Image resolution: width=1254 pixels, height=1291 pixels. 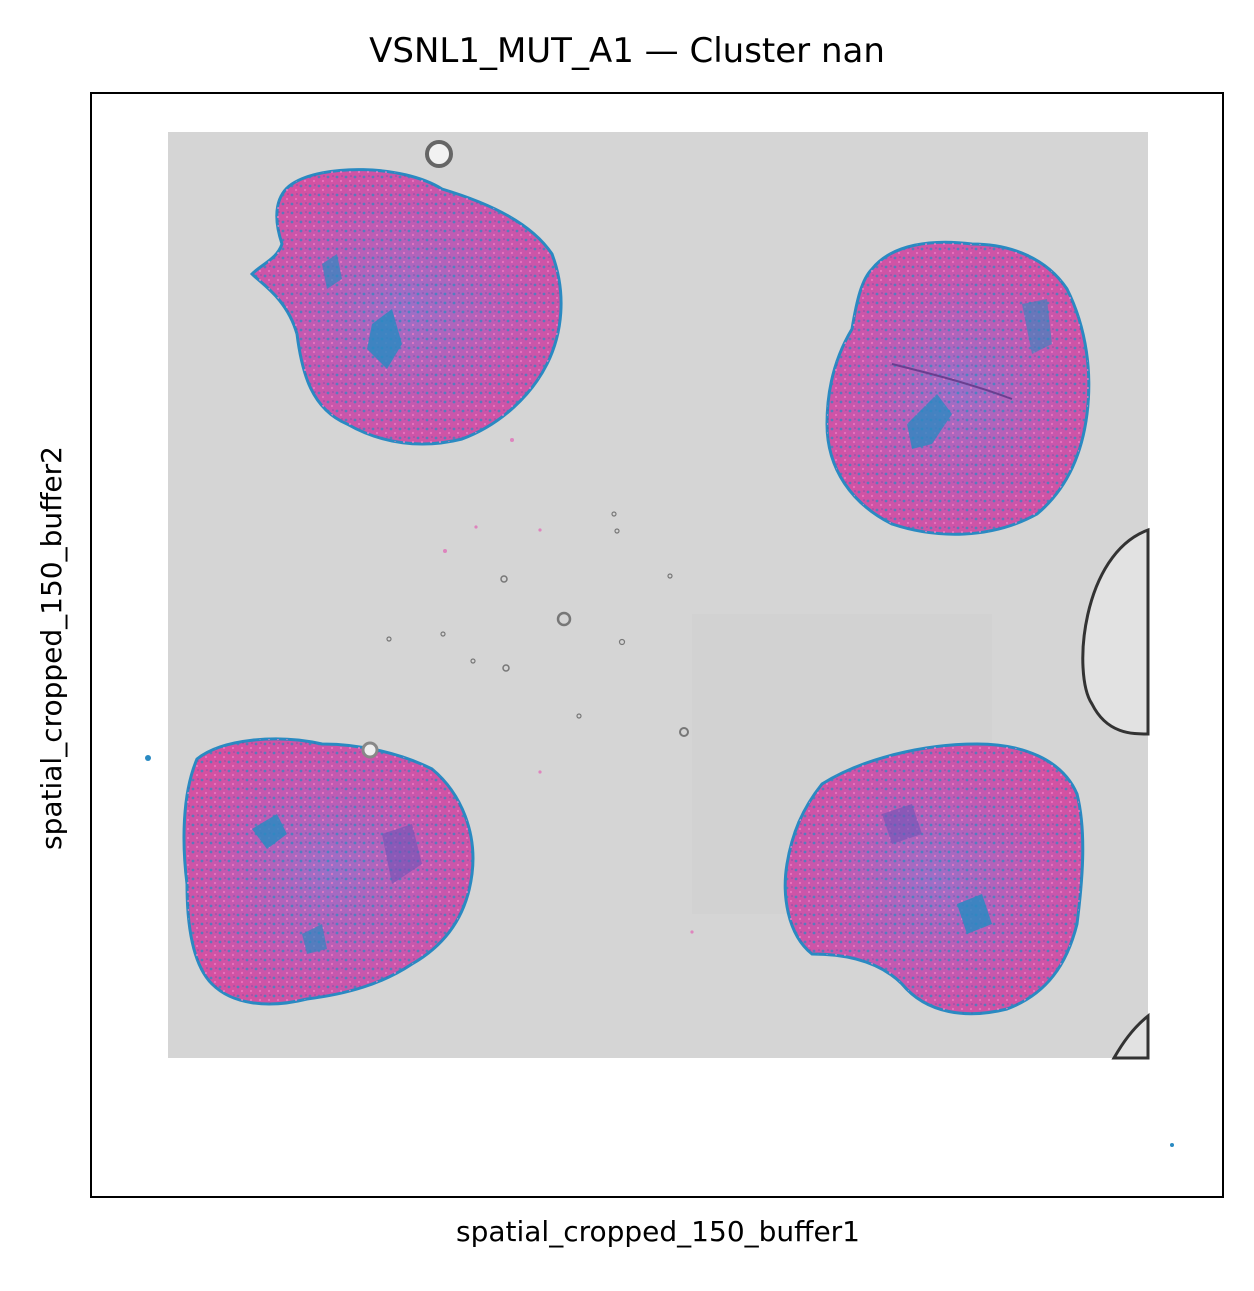 I want to click on x-axis-label: spatial_cropped_150_buffer1, so click(x=658, y=1231).